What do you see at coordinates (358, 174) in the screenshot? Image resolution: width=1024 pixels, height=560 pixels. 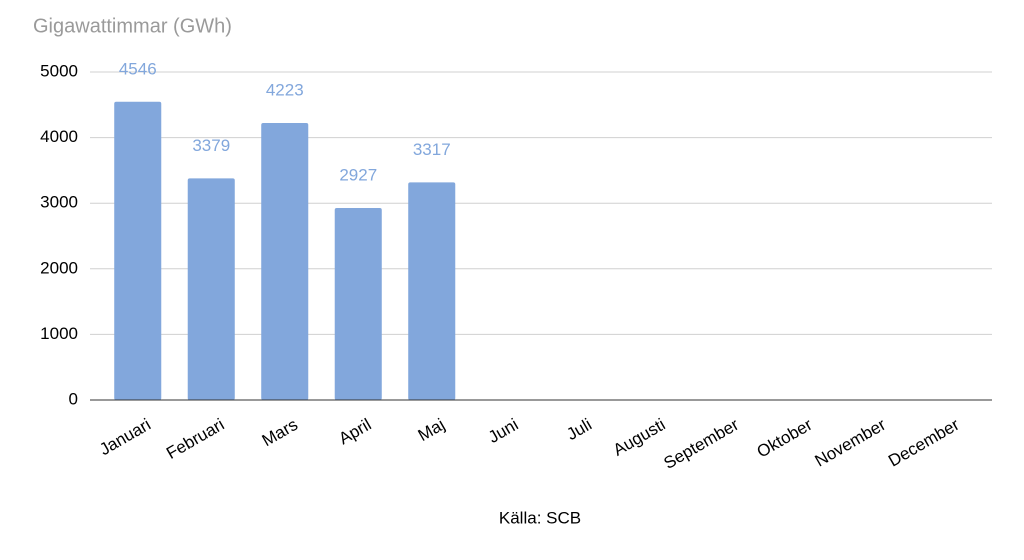 I see `value-label: 2927` at bounding box center [358, 174].